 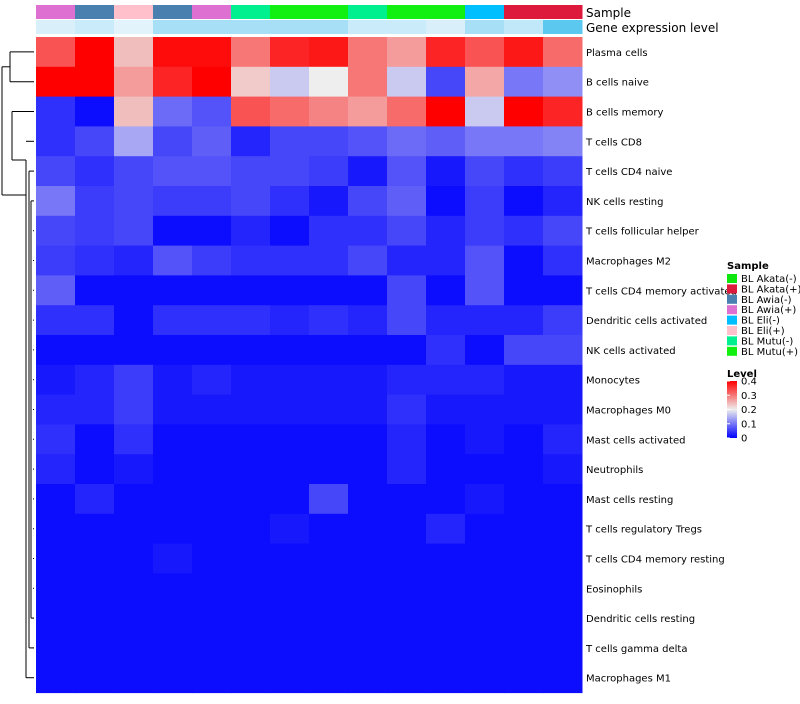 What do you see at coordinates (763, 331) in the screenshot?
I see `legend-label-bl-eli: BL Eli(+)` at bounding box center [763, 331].